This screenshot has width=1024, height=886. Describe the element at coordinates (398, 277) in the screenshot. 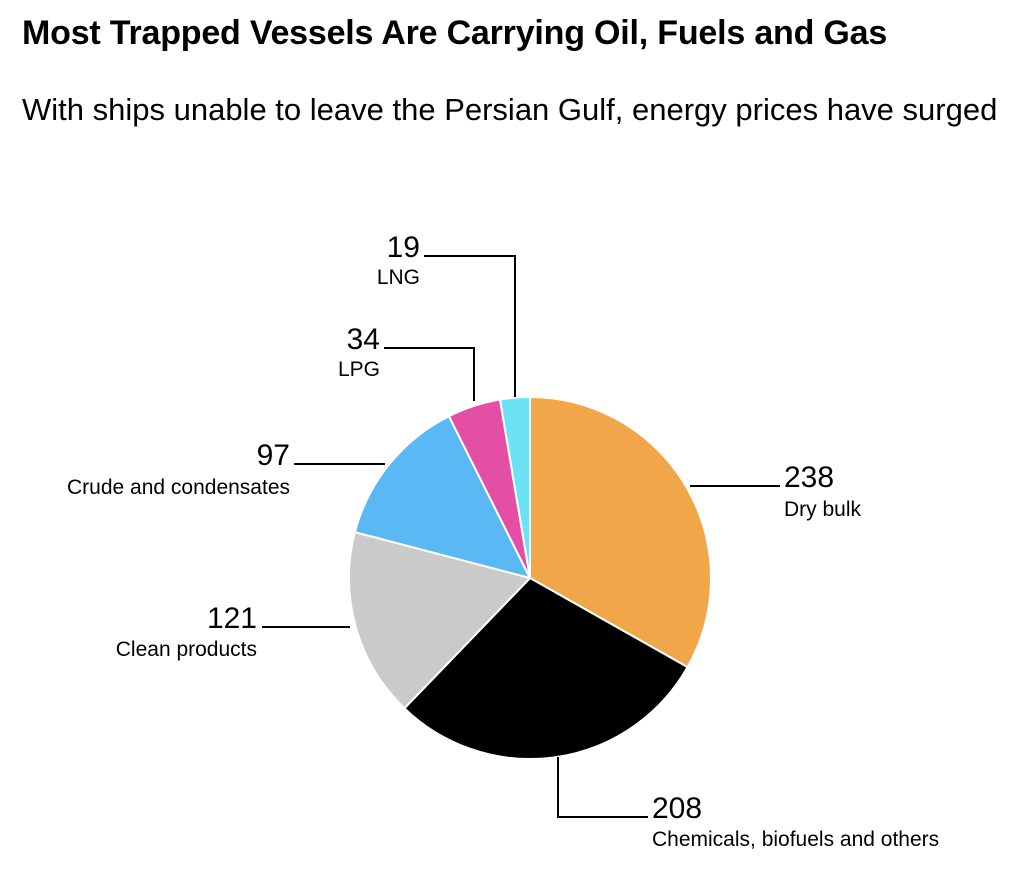

I see `category-label-lng: LNG` at that location.